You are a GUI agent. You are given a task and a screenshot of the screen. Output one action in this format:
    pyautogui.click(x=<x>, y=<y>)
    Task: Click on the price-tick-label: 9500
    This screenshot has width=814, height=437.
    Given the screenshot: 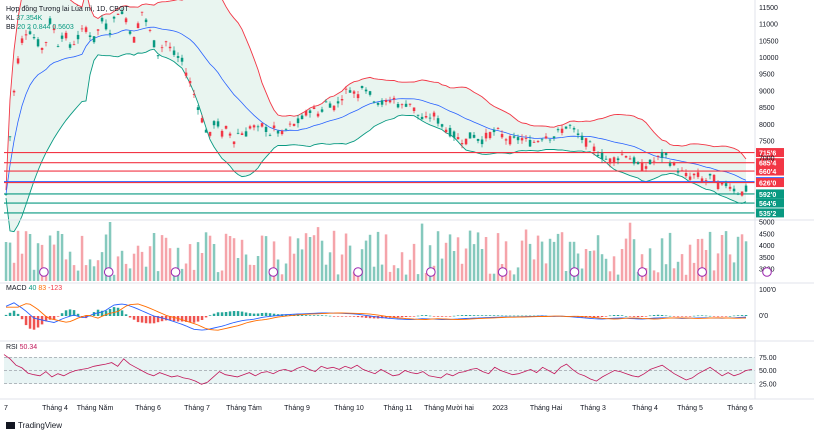 What is the action you would take?
    pyautogui.click(x=767, y=75)
    